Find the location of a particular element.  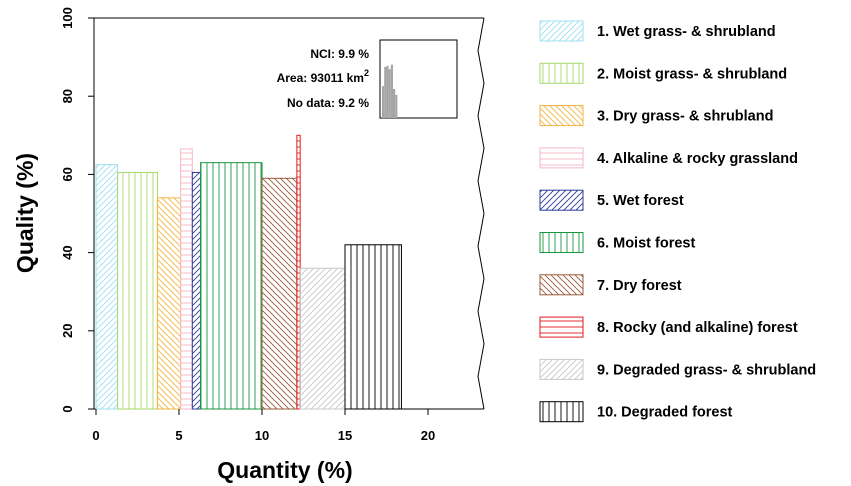

y-tick-label: 100 is located at coordinates (67, 18).